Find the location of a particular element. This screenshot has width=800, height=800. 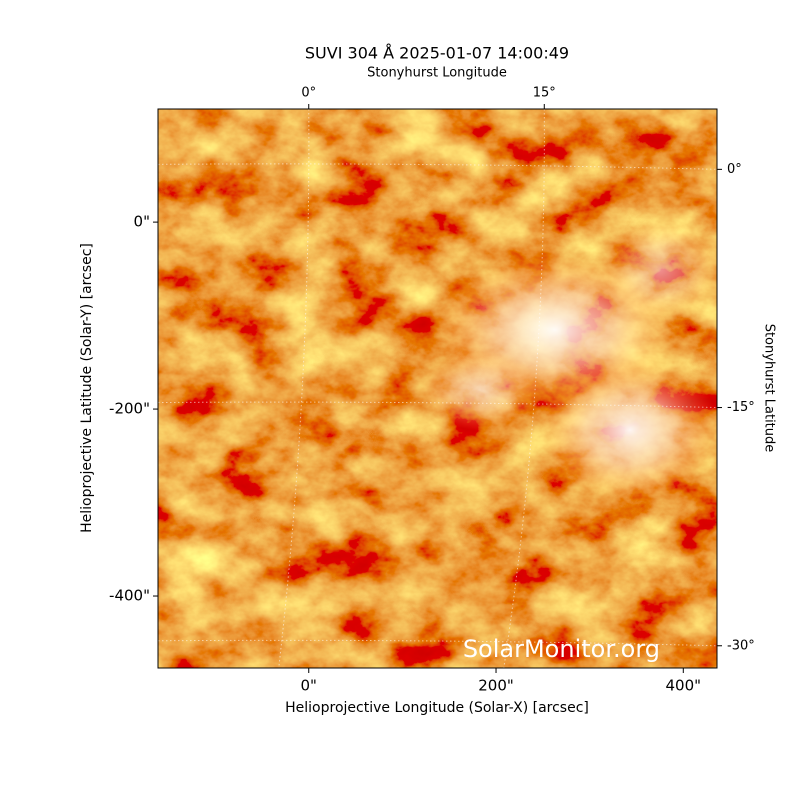

y2-tick-label: -15° is located at coordinates (741, 407).